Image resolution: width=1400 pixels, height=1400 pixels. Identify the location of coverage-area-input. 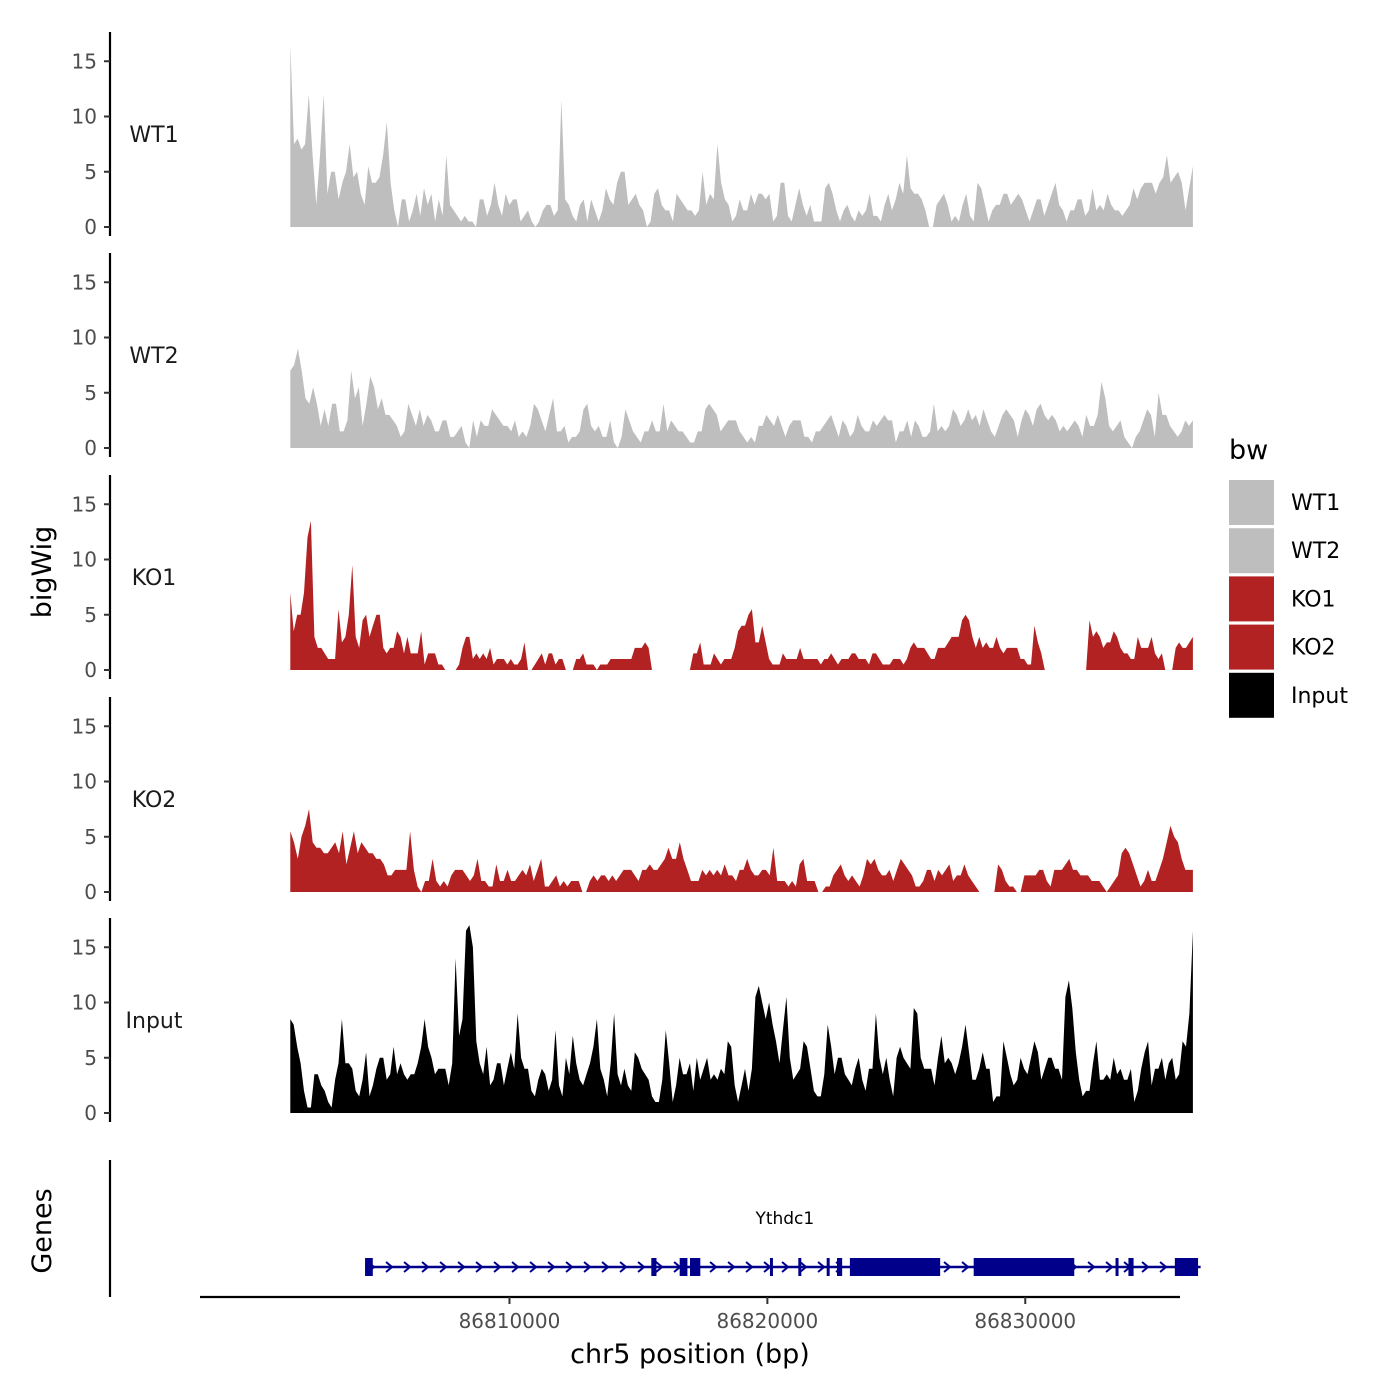
(741, 1019).